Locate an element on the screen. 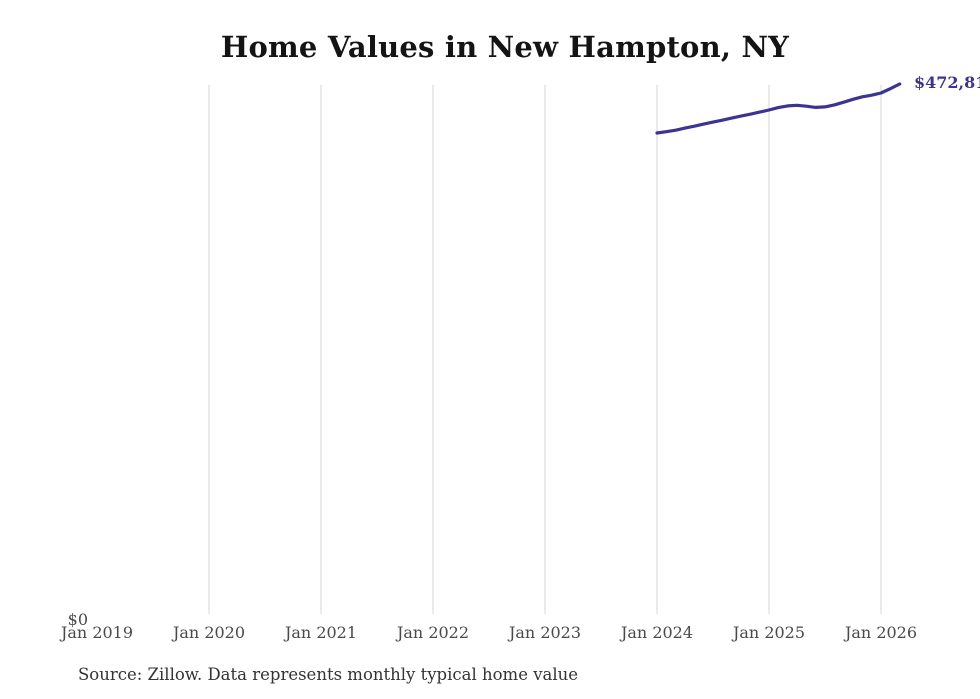 This screenshot has width=980, height=699. x-axis-tick-label: Jan 2020 is located at coordinates (209, 632).